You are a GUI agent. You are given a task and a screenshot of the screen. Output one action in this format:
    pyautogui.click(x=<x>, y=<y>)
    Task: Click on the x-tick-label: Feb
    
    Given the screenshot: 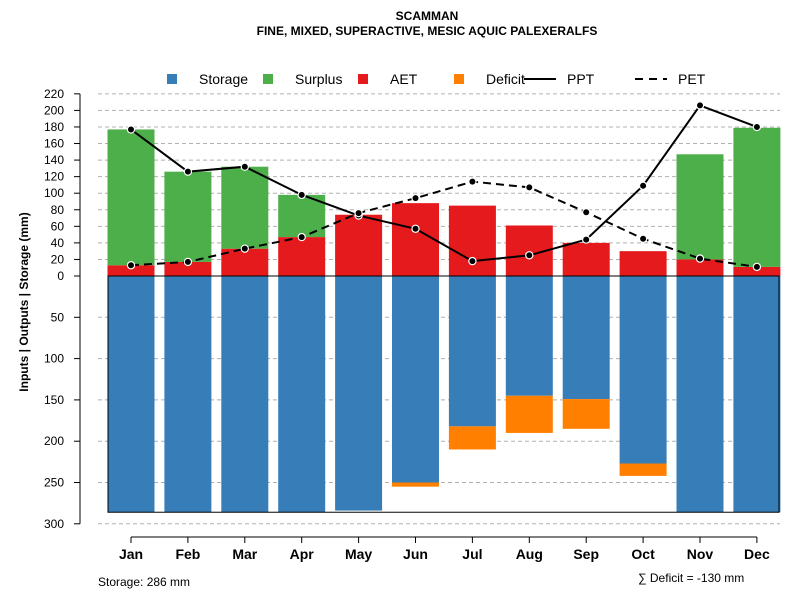 What is the action you would take?
    pyautogui.click(x=187, y=554)
    